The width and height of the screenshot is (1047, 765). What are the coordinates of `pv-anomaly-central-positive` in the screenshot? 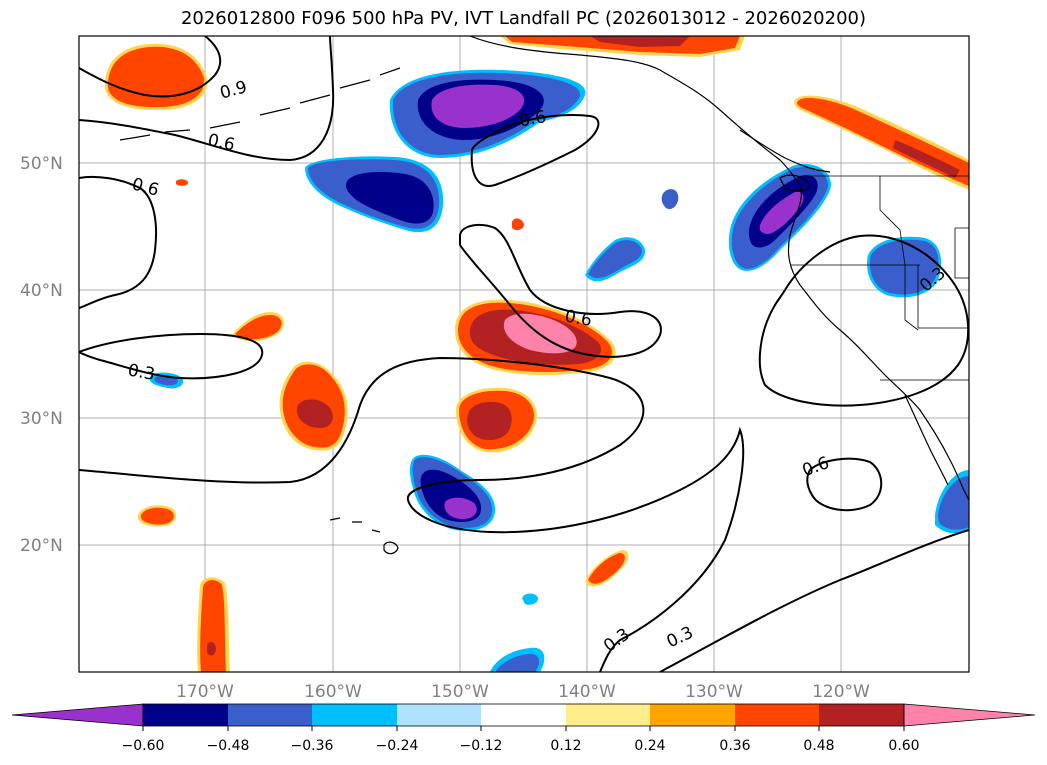 It's located at (535, 337).